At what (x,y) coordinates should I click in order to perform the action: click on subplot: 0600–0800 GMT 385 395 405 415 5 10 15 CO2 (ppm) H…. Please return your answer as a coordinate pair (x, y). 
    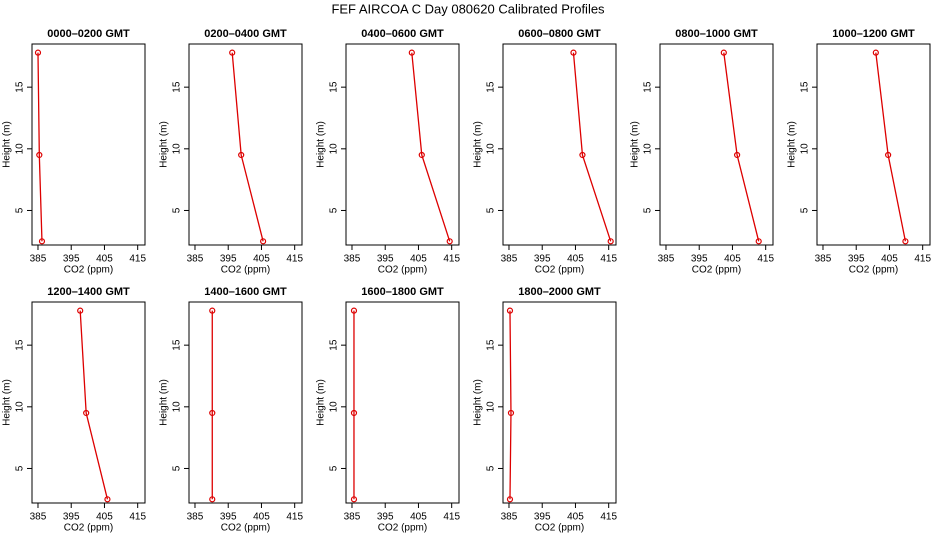
    Looking at the image, I should click on (545, 152).